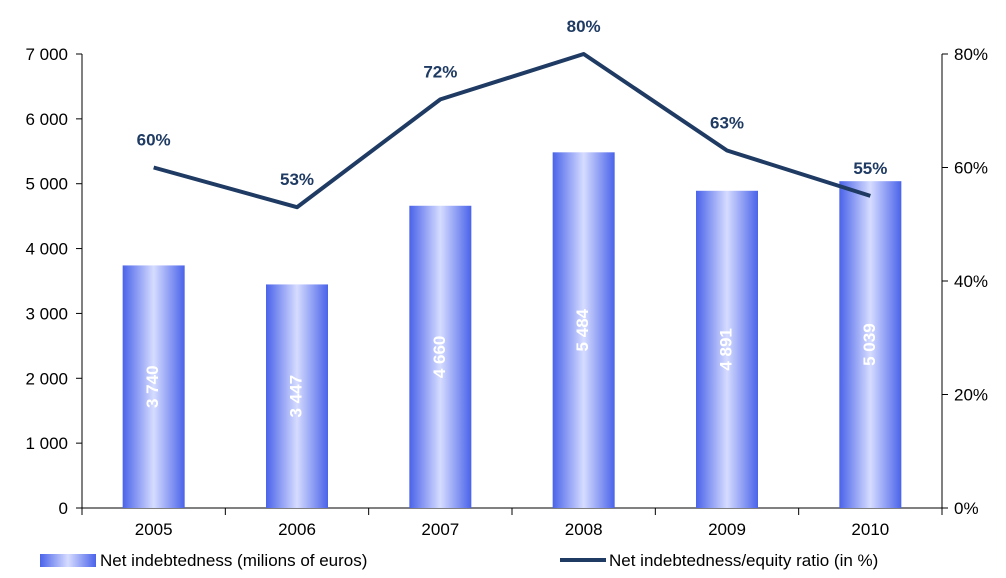 The height and width of the screenshot is (578, 1006). What do you see at coordinates (46, 54) in the screenshot?
I see `left-tick-label: 7 000` at bounding box center [46, 54].